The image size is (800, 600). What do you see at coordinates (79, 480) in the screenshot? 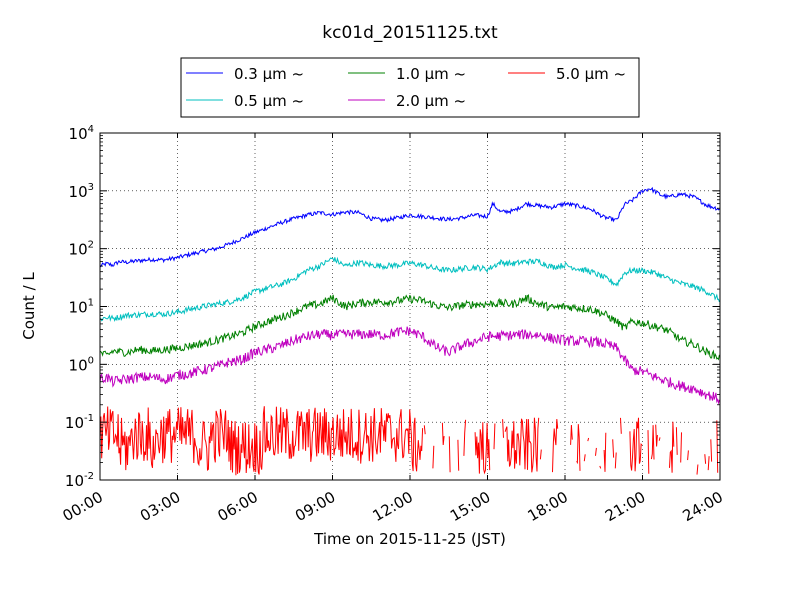
I see `y-tick-label: 10⁻²` at bounding box center [79, 480].